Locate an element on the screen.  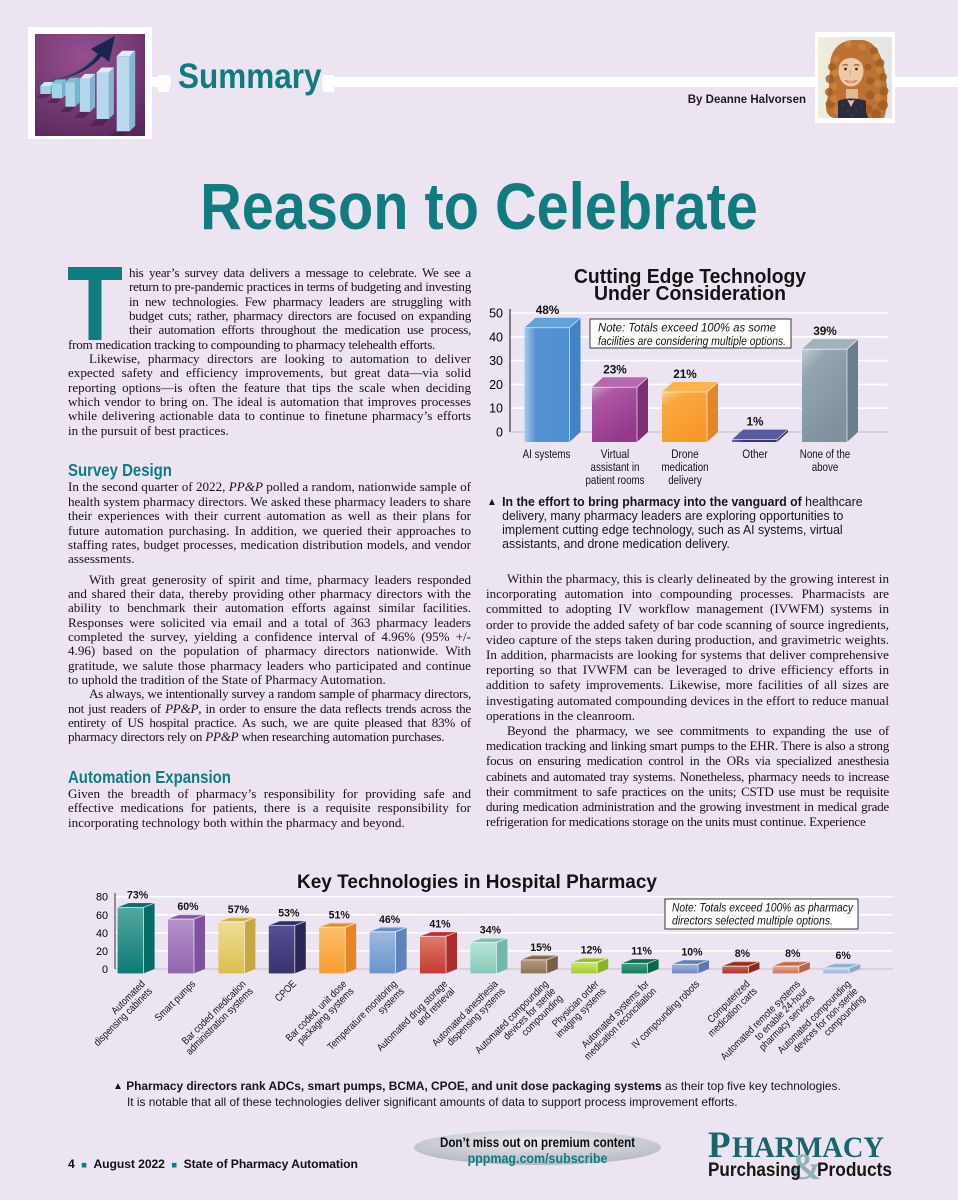
svg-text:Note: Totals exceed 100% as ph: Note: Totals exceed 100% as pharmacy is located at coordinates (763, 908).